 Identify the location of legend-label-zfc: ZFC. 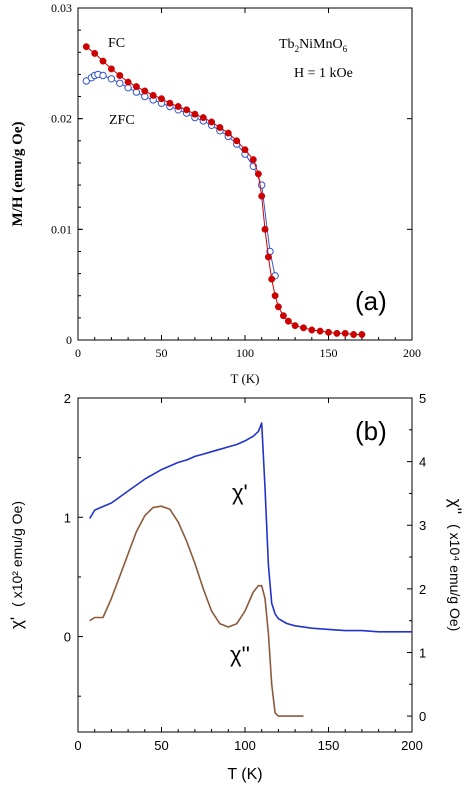
(122, 120).